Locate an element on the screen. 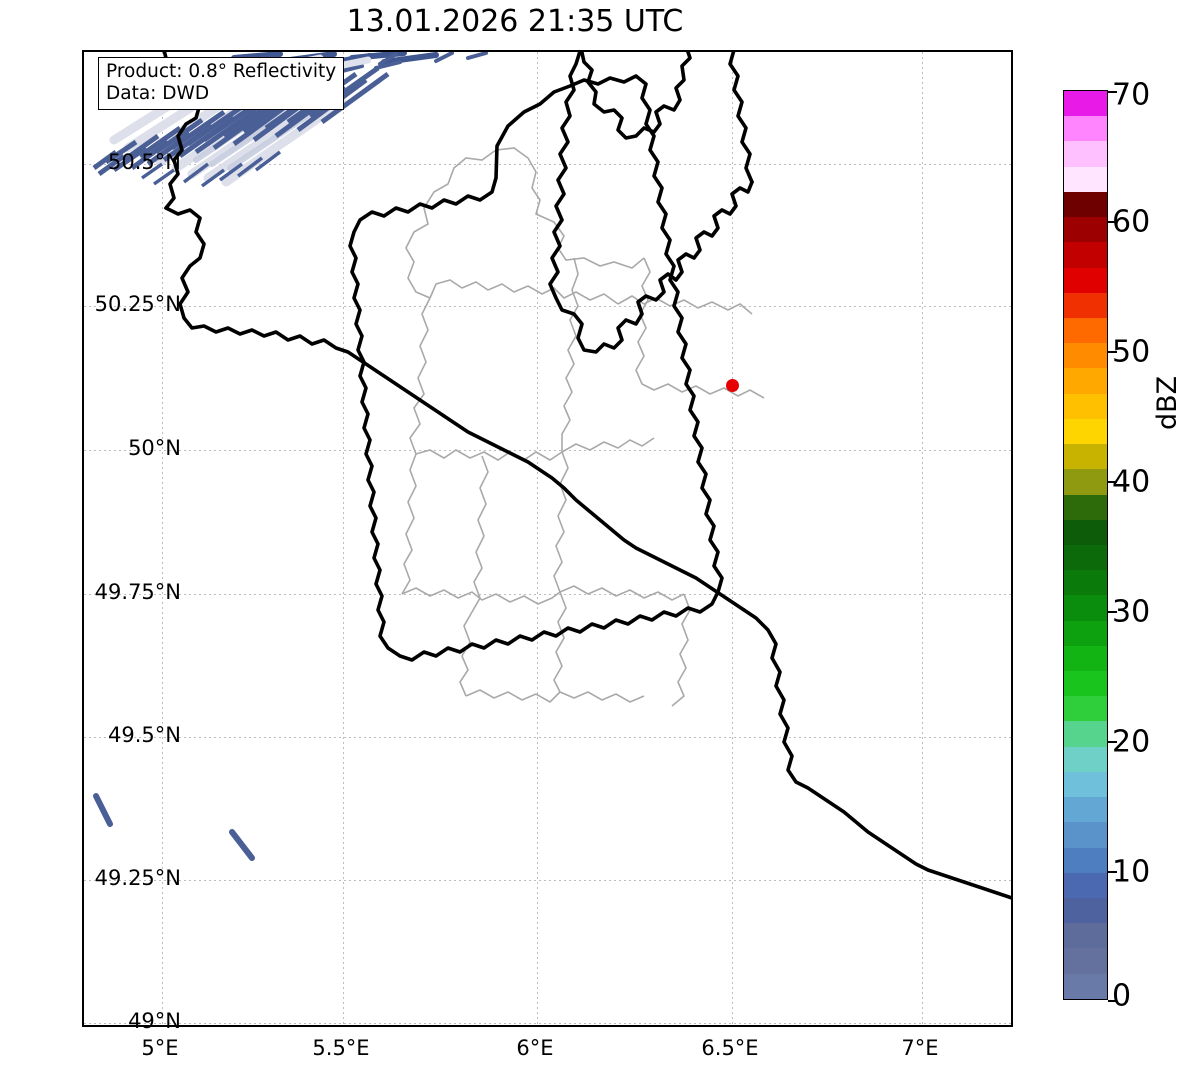  y-axis-tick-49_25: 49.25°N is located at coordinates (137, 878).